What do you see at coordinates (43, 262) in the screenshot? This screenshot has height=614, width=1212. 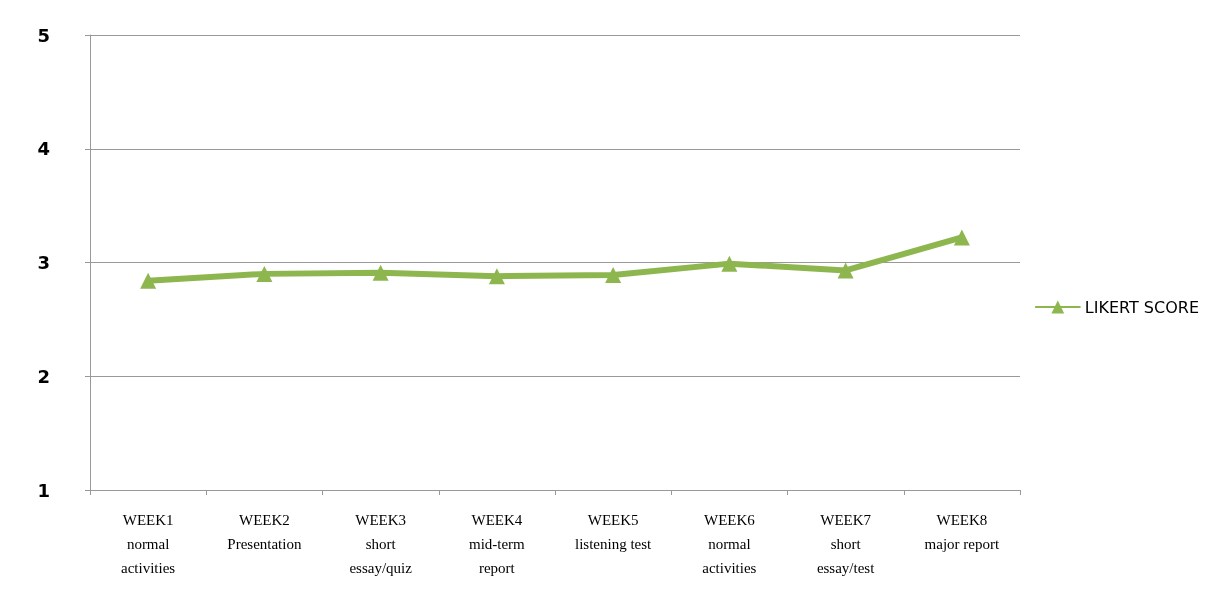 I see `y-tick-label: 3` at bounding box center [43, 262].